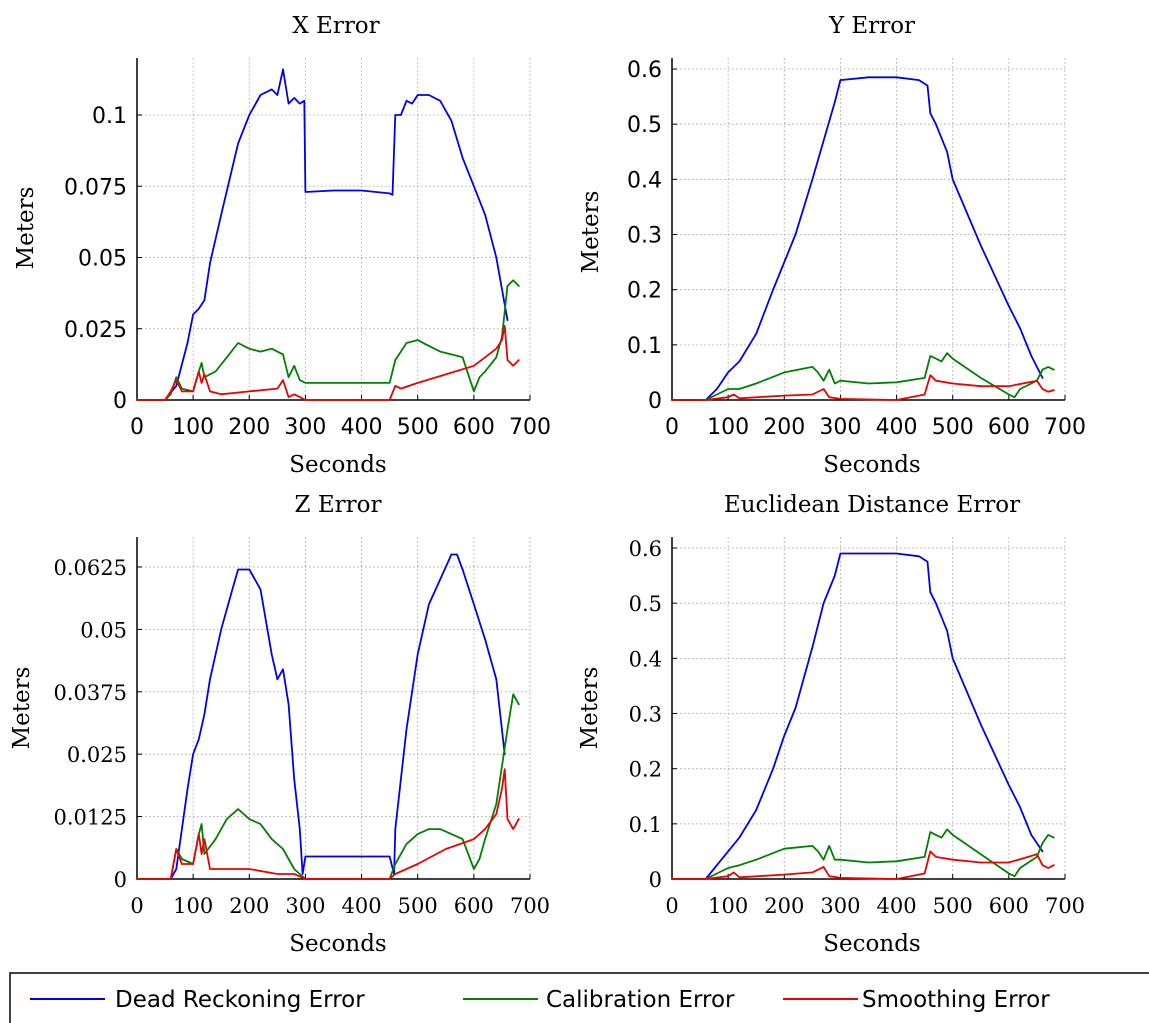 This screenshot has height=1023, width=1149. Describe the element at coordinates (22, 708) in the screenshot. I see `z-error-ylabel: Meters` at that location.